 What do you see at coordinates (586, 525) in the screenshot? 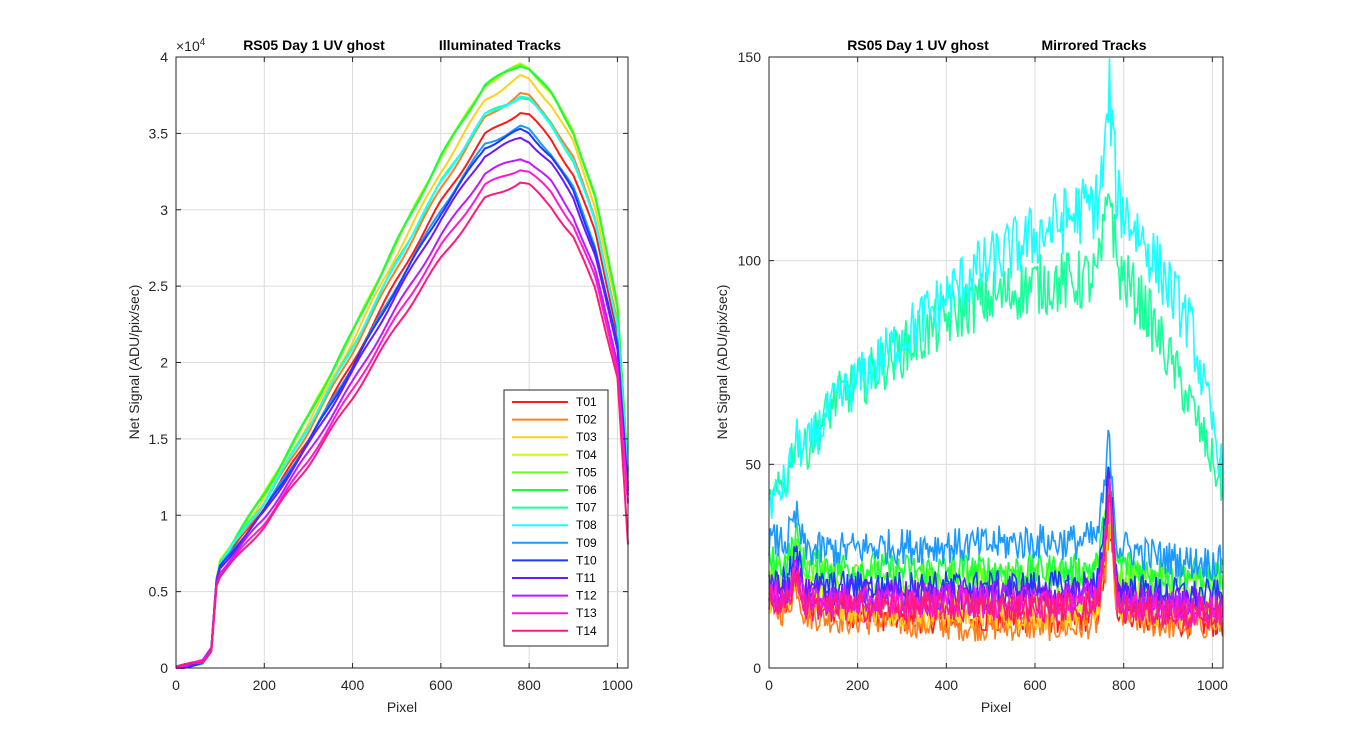
I see `legend-label-t08: T08` at bounding box center [586, 525].